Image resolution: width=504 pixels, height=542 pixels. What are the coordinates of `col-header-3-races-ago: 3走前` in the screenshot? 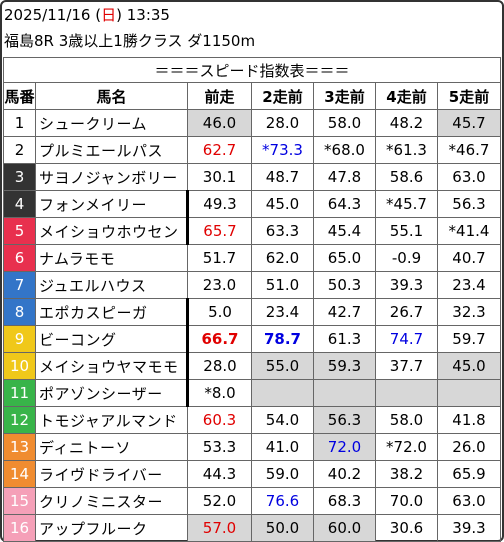 It's located at (344, 96).